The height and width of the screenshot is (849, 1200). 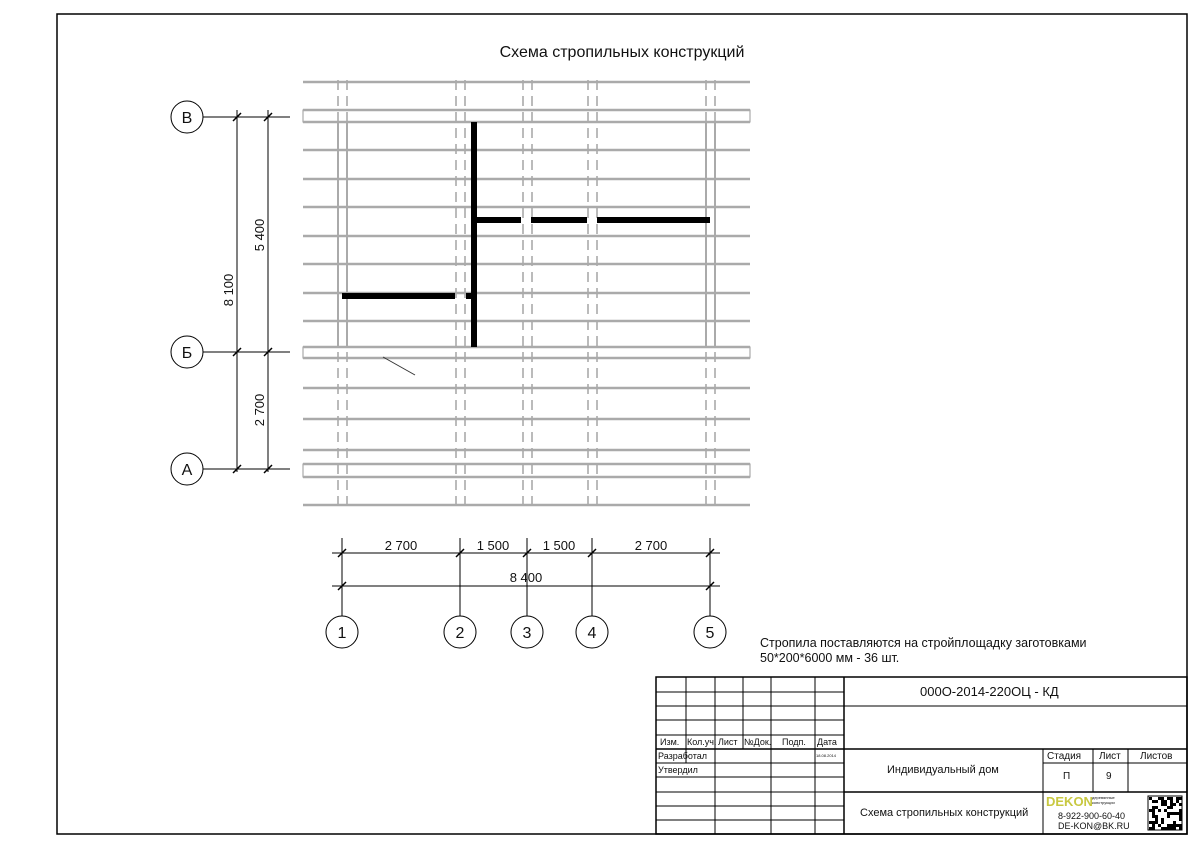 I want to click on axis-bubble-1: 1, so click(x=342, y=632).